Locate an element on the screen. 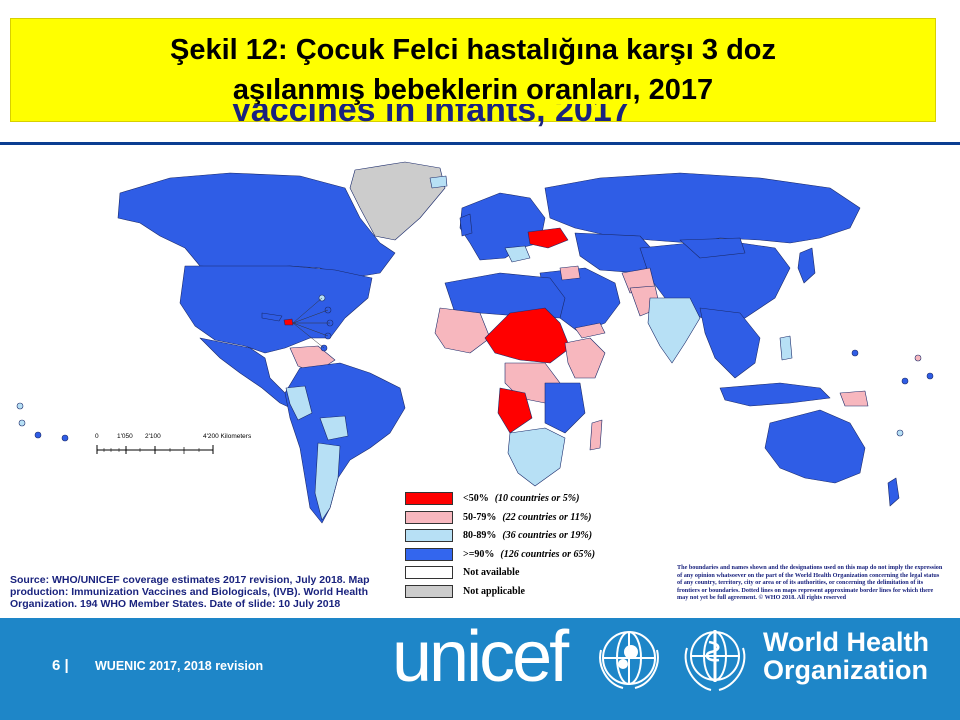 This screenshot has width=960, height=720. who-emblem-icon is located at coordinates (715, 660).